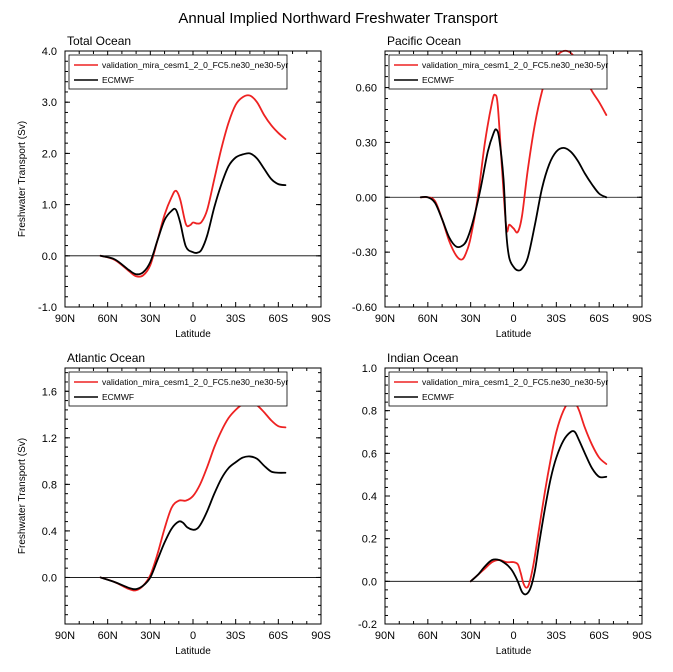 The height and width of the screenshot is (672, 673). I want to click on y-tick-label: -0.2, so click(367, 625).